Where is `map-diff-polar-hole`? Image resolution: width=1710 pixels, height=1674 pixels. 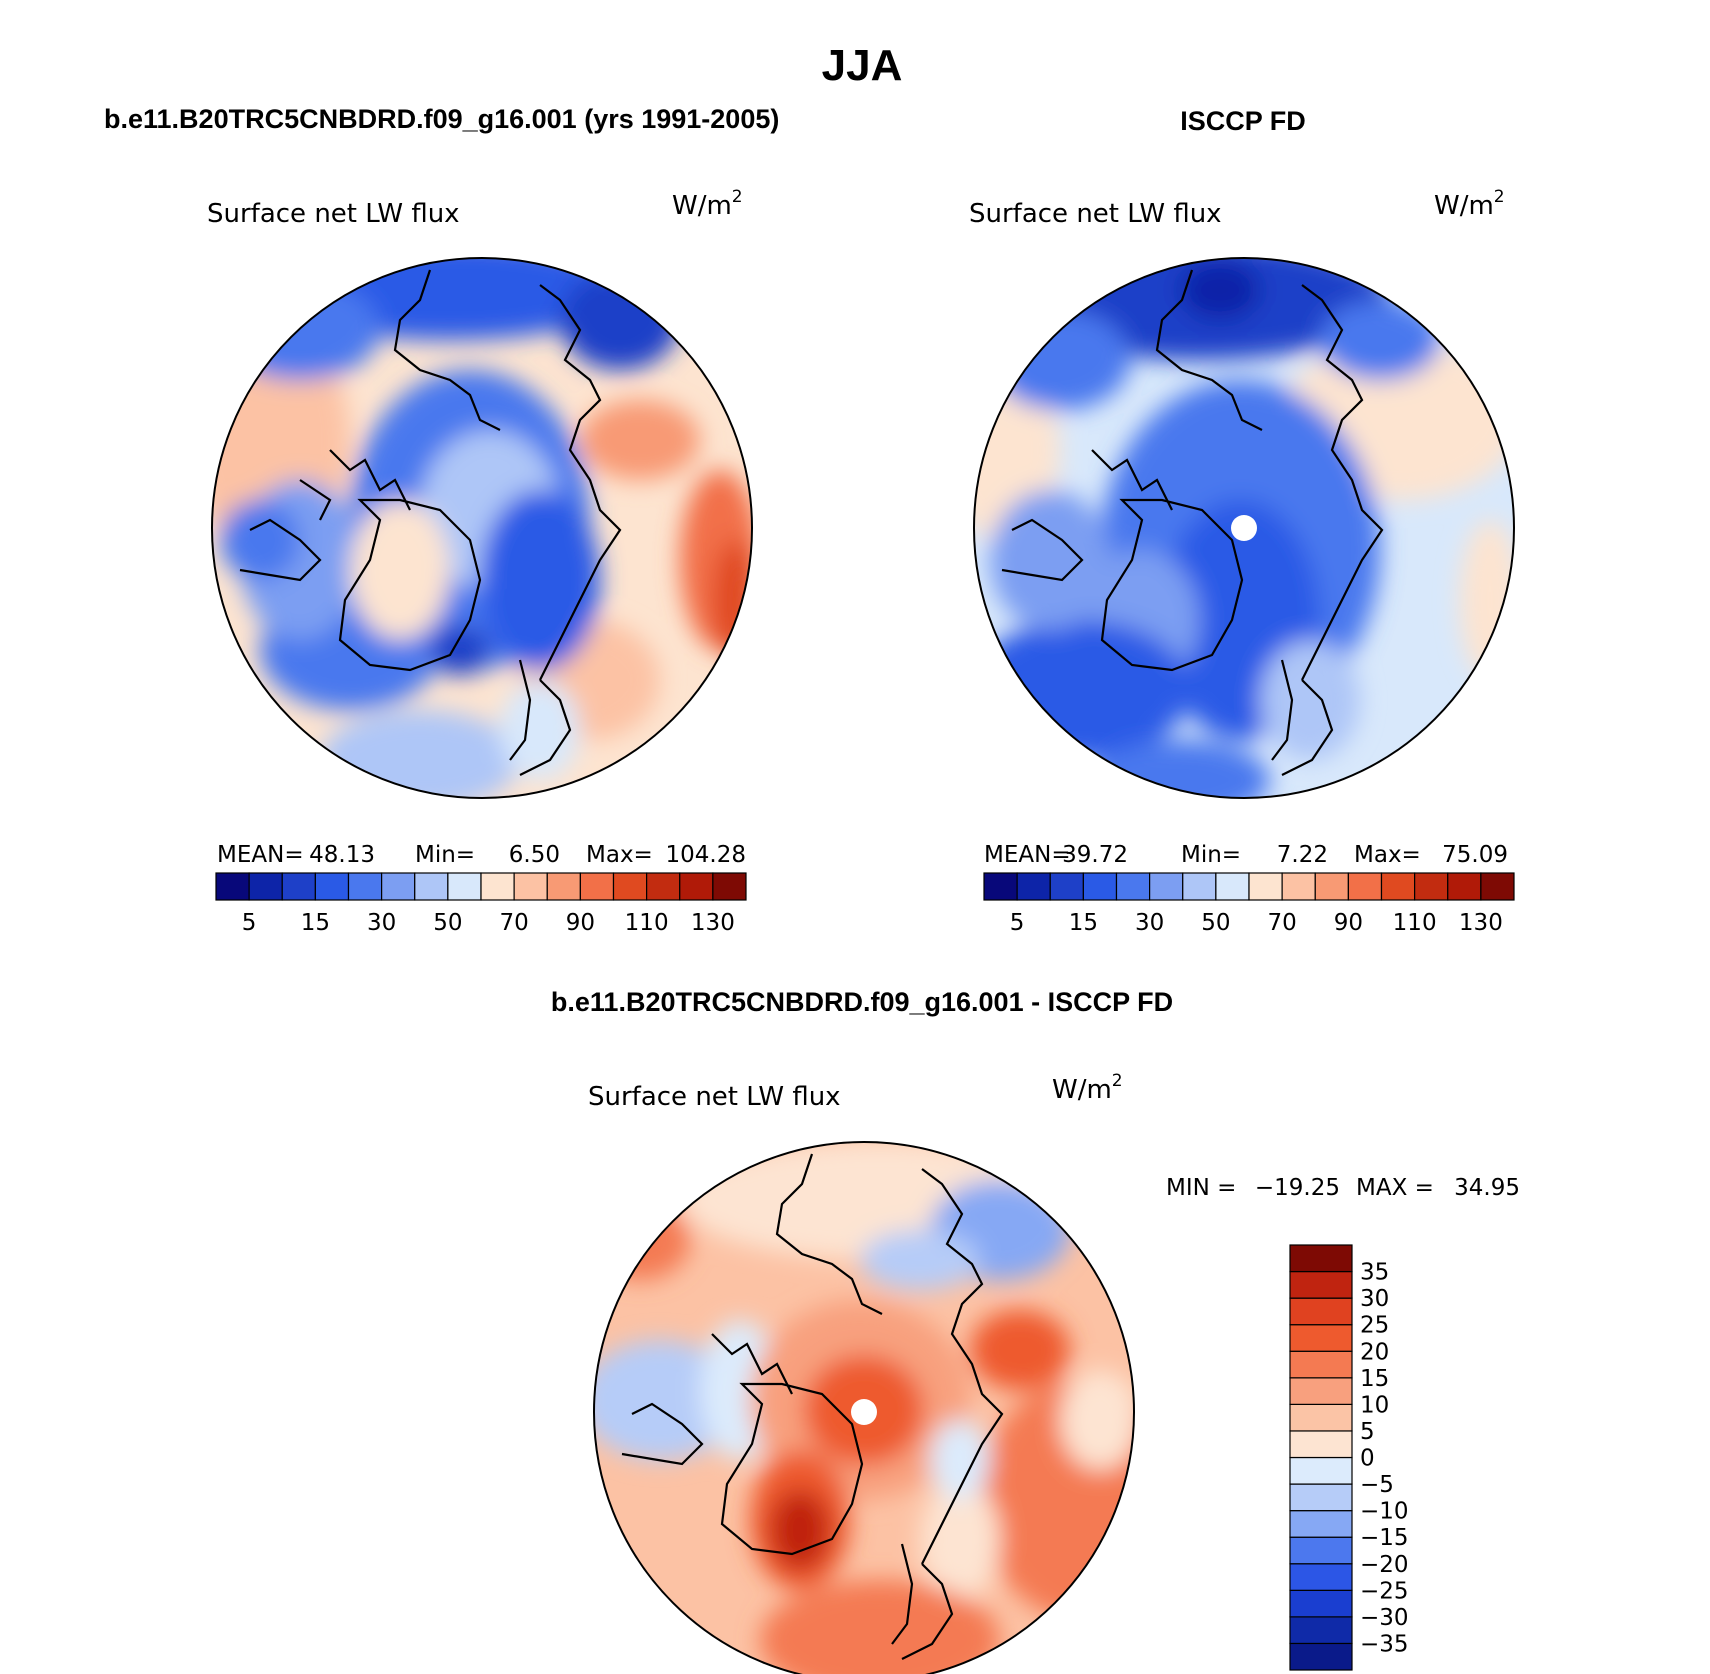 map-diff-polar-hole is located at coordinates (864, 1412).